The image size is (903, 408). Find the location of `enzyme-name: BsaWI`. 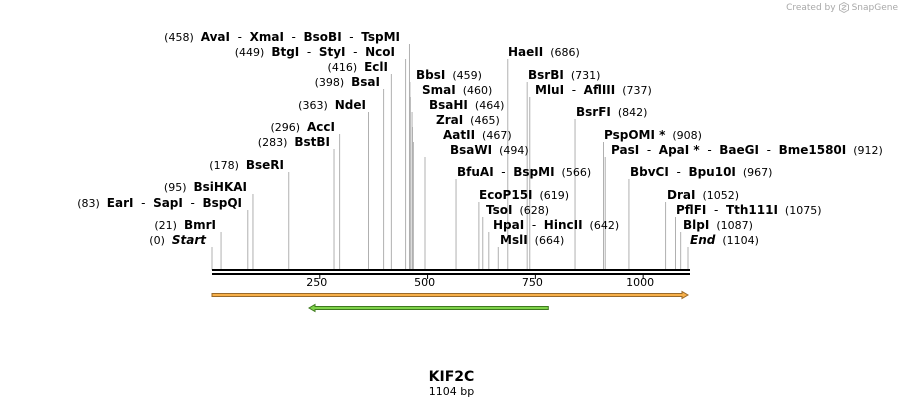

enzyme-name: BsaWI is located at coordinates (471, 150).